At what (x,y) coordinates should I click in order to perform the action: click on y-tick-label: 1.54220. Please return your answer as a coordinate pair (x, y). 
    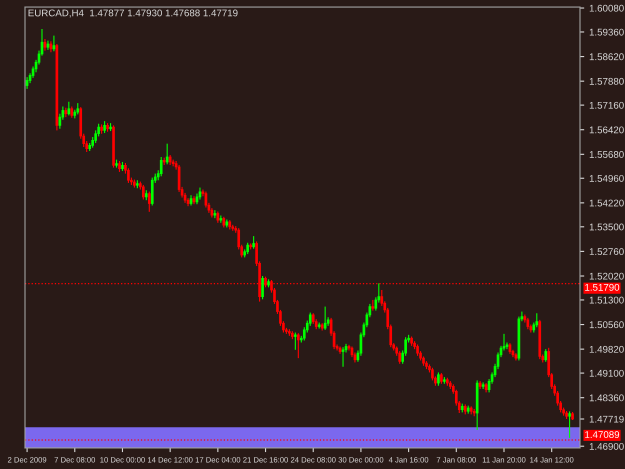
    Looking at the image, I should click on (607, 203).